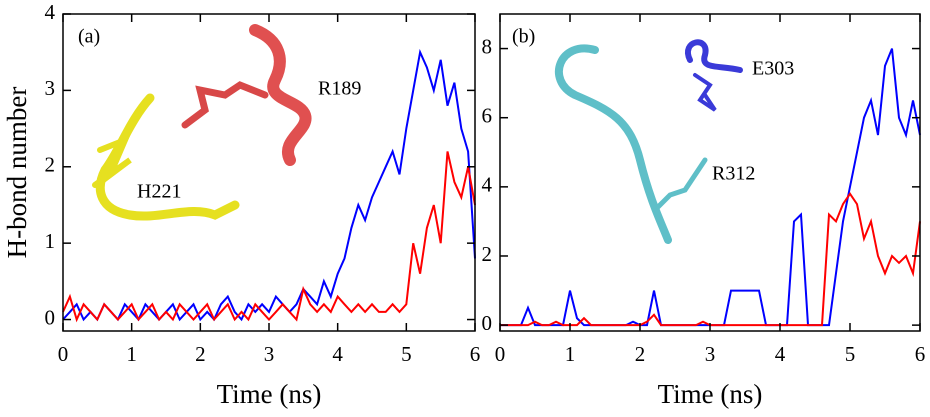 The height and width of the screenshot is (417, 930). I want to click on y-tick-label: 3, so click(50, 88).